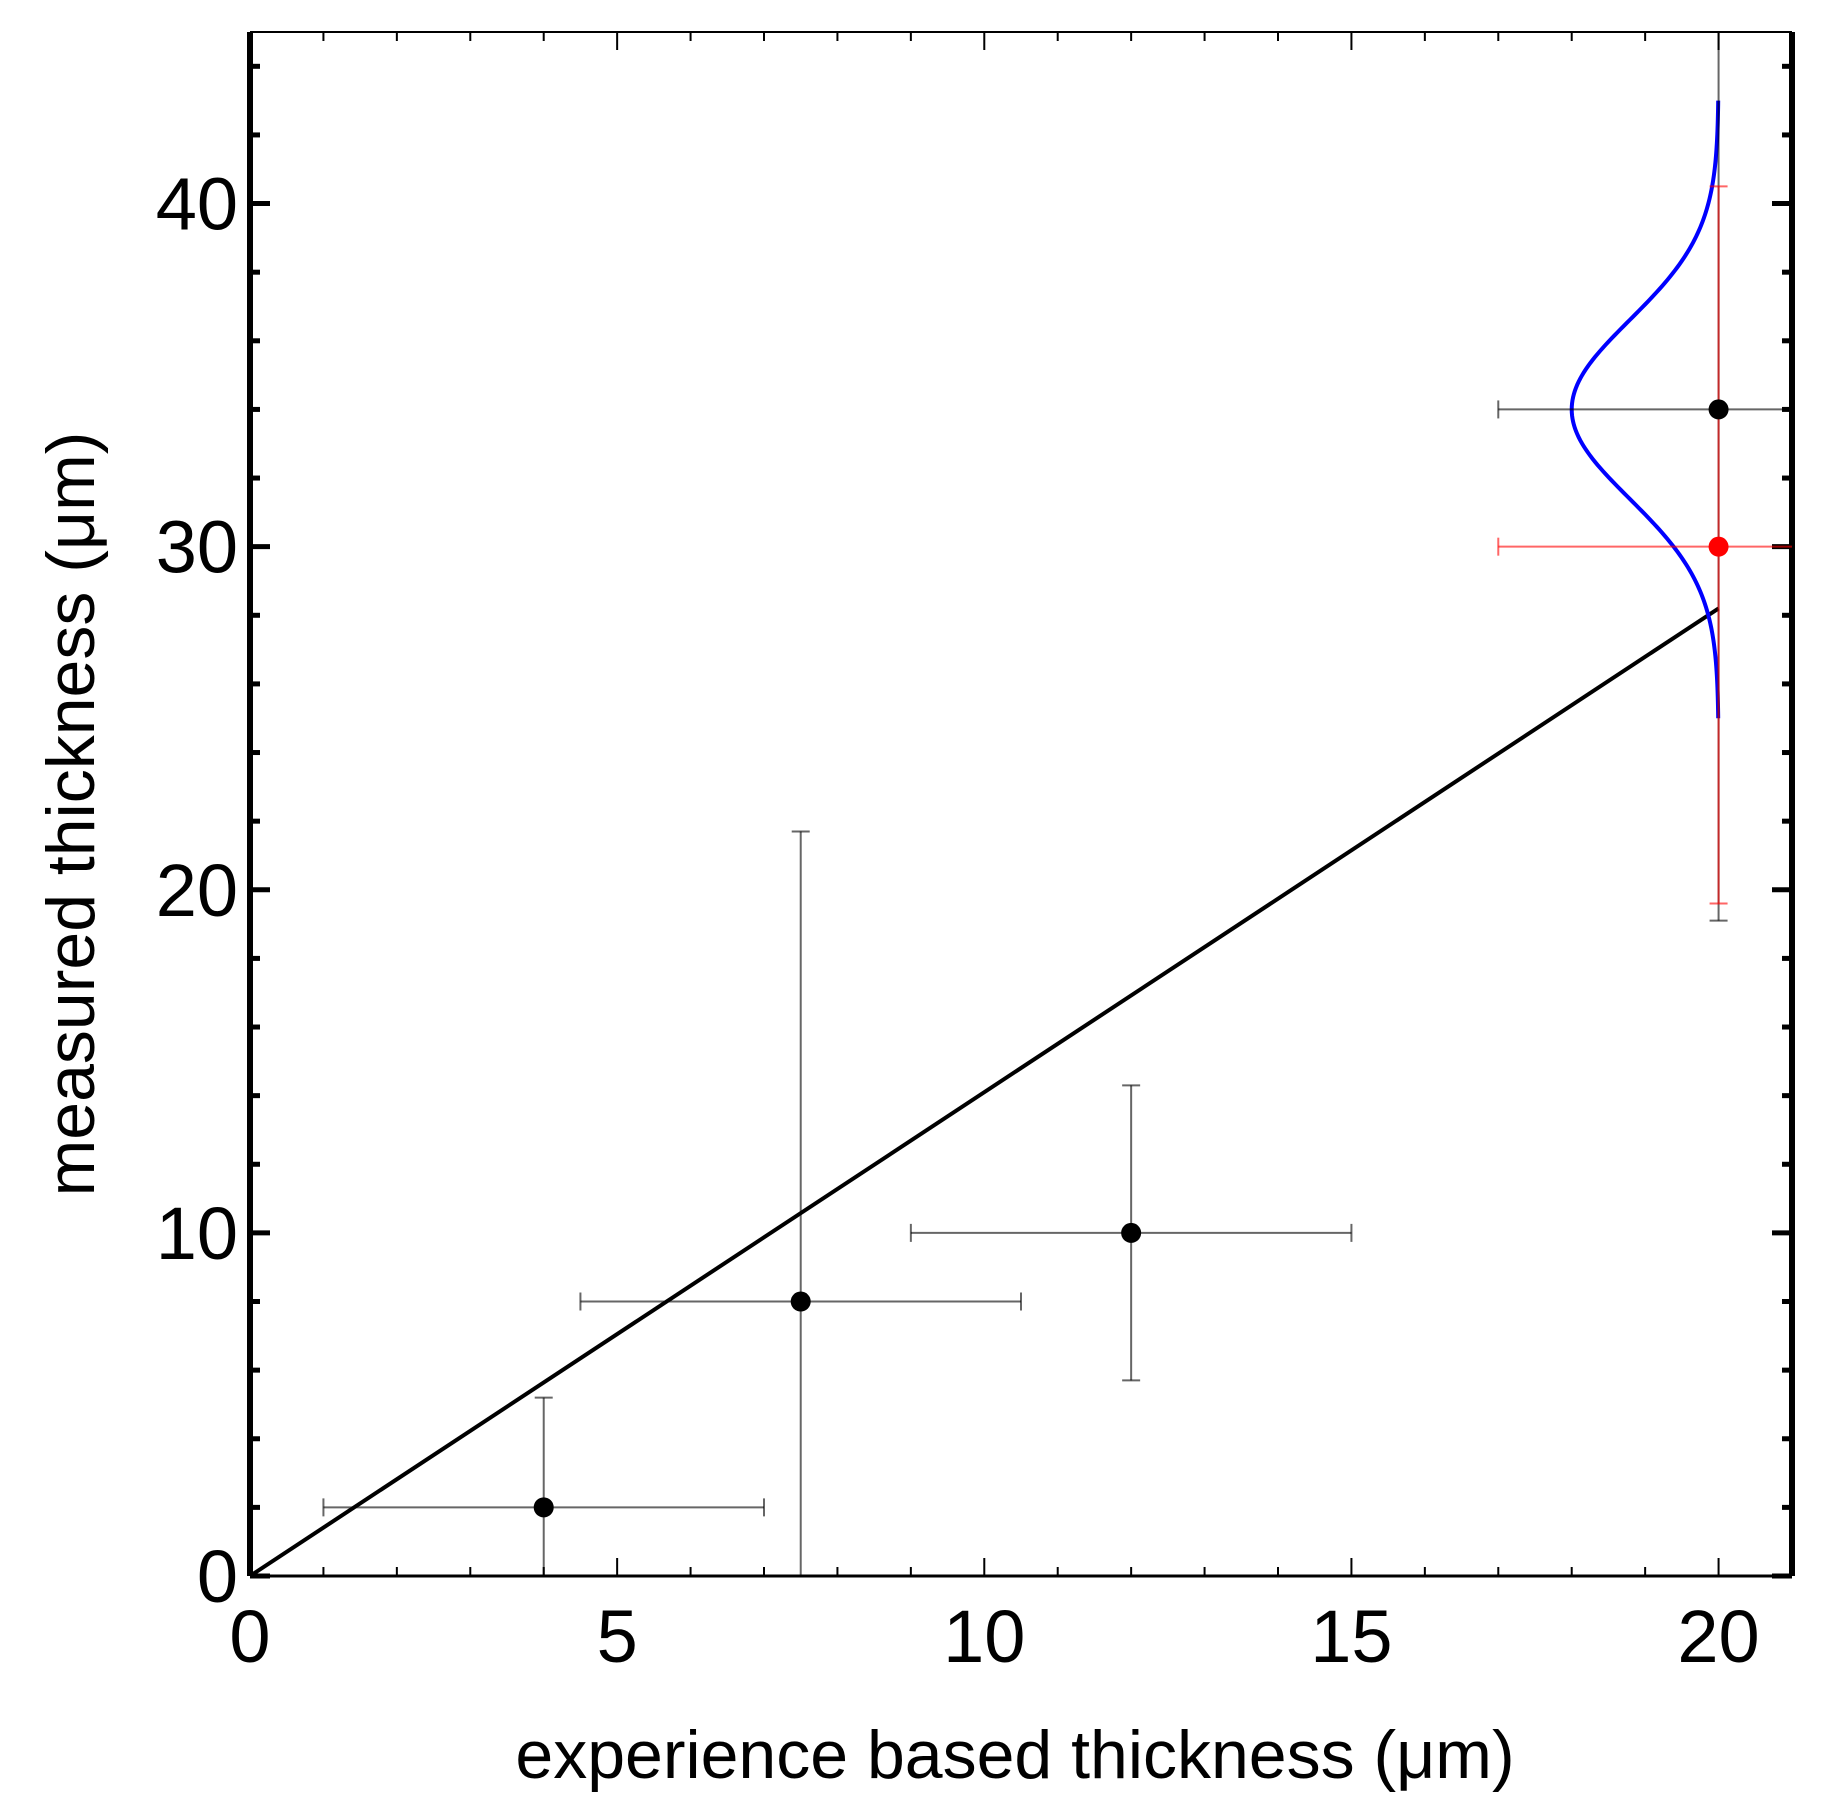 The height and width of the screenshot is (1818, 1822). Describe the element at coordinates (217, 1576) in the screenshot. I see `y-tick-label: 0` at that location.